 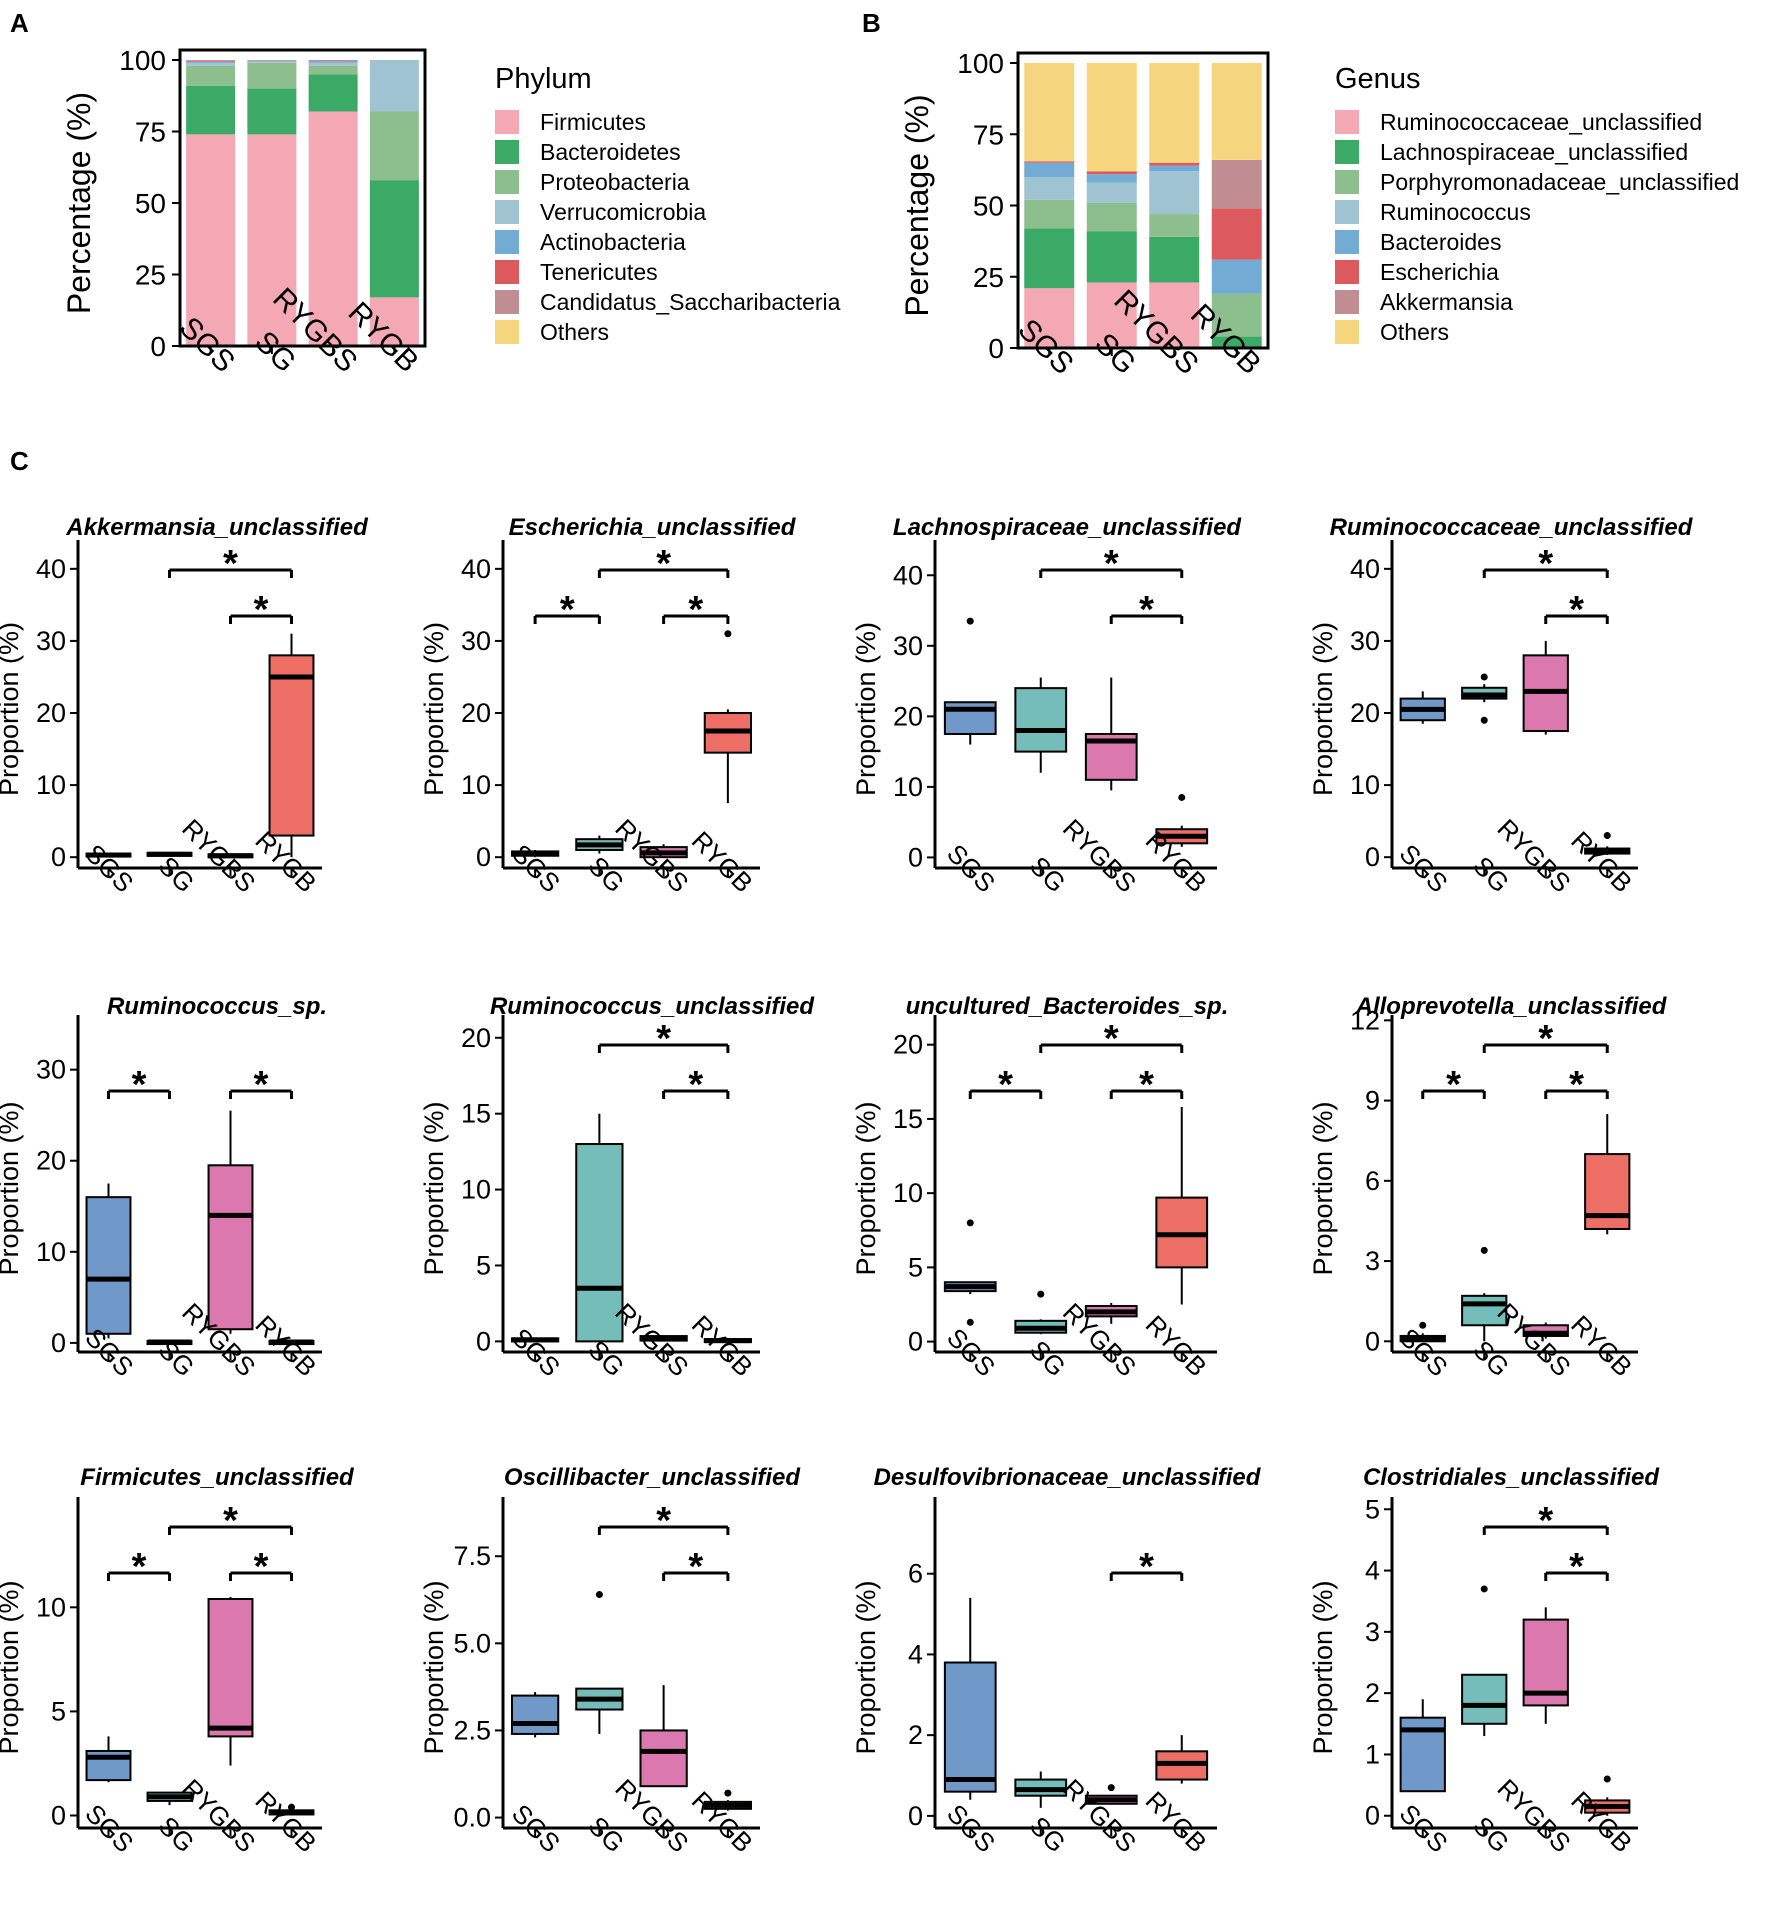 I want to click on y-axis-label: Proportion (%), so click(x=866, y=709).